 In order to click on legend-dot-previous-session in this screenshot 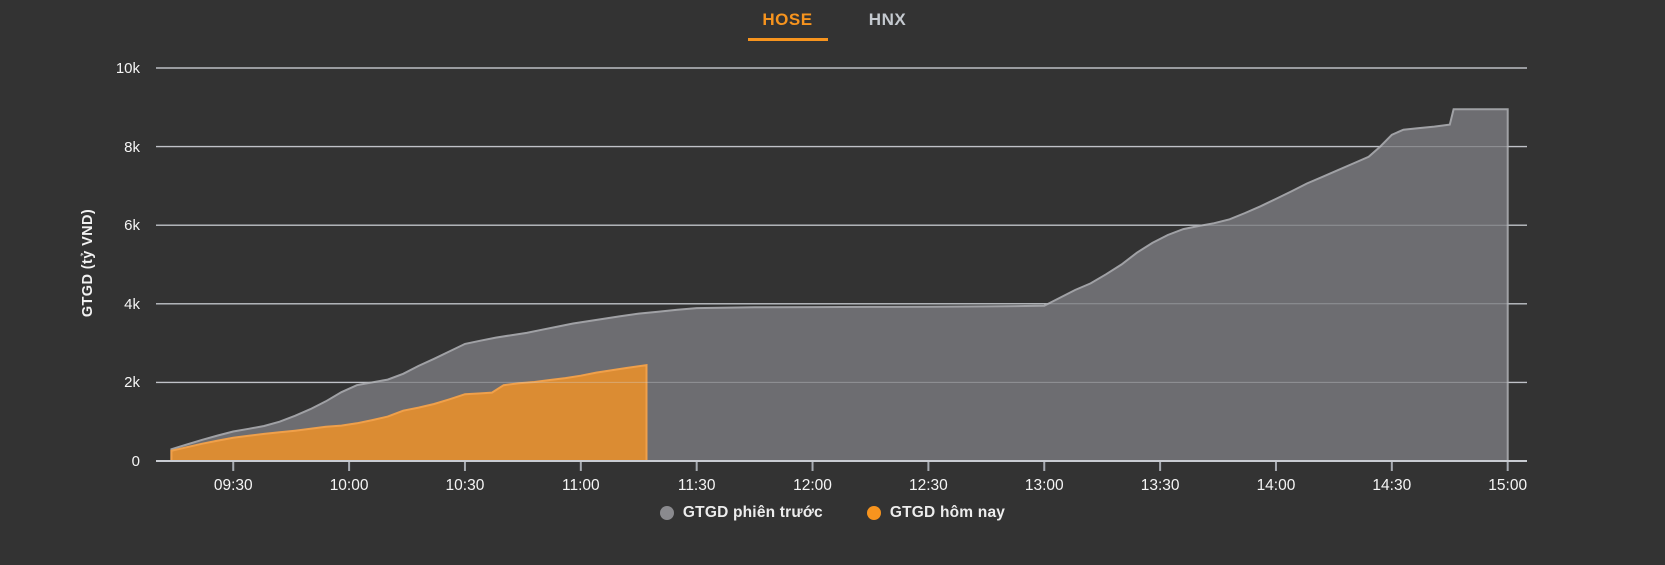, I will do `click(666, 513)`.